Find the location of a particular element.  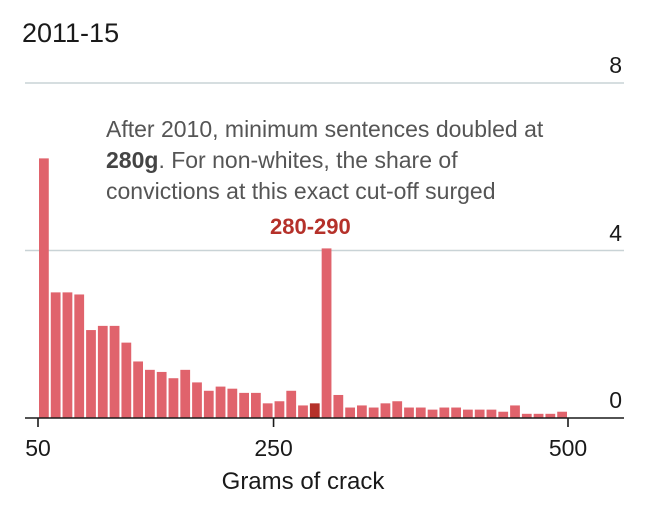

y-tick-label-4: 4 is located at coordinates (615, 232).